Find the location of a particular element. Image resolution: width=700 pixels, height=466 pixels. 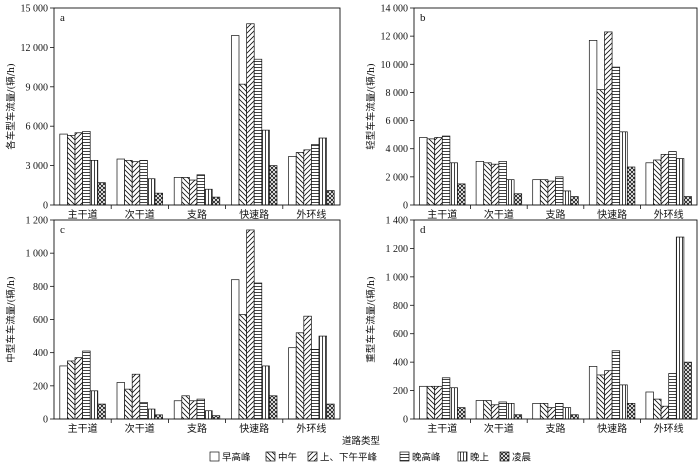

legend-label: 晚上 is located at coordinates (480, 458).